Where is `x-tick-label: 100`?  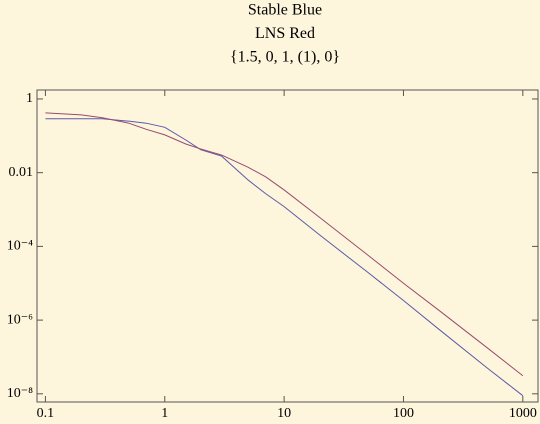 x-tick-label: 100 is located at coordinates (403, 413).